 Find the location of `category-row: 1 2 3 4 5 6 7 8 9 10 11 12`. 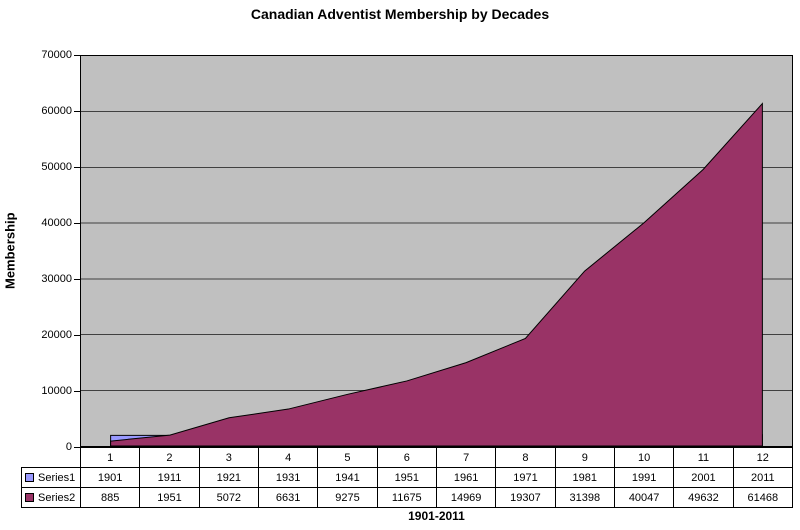

category-row: 1 2 3 4 5 6 7 8 9 10 11 12 is located at coordinates (408, 457).